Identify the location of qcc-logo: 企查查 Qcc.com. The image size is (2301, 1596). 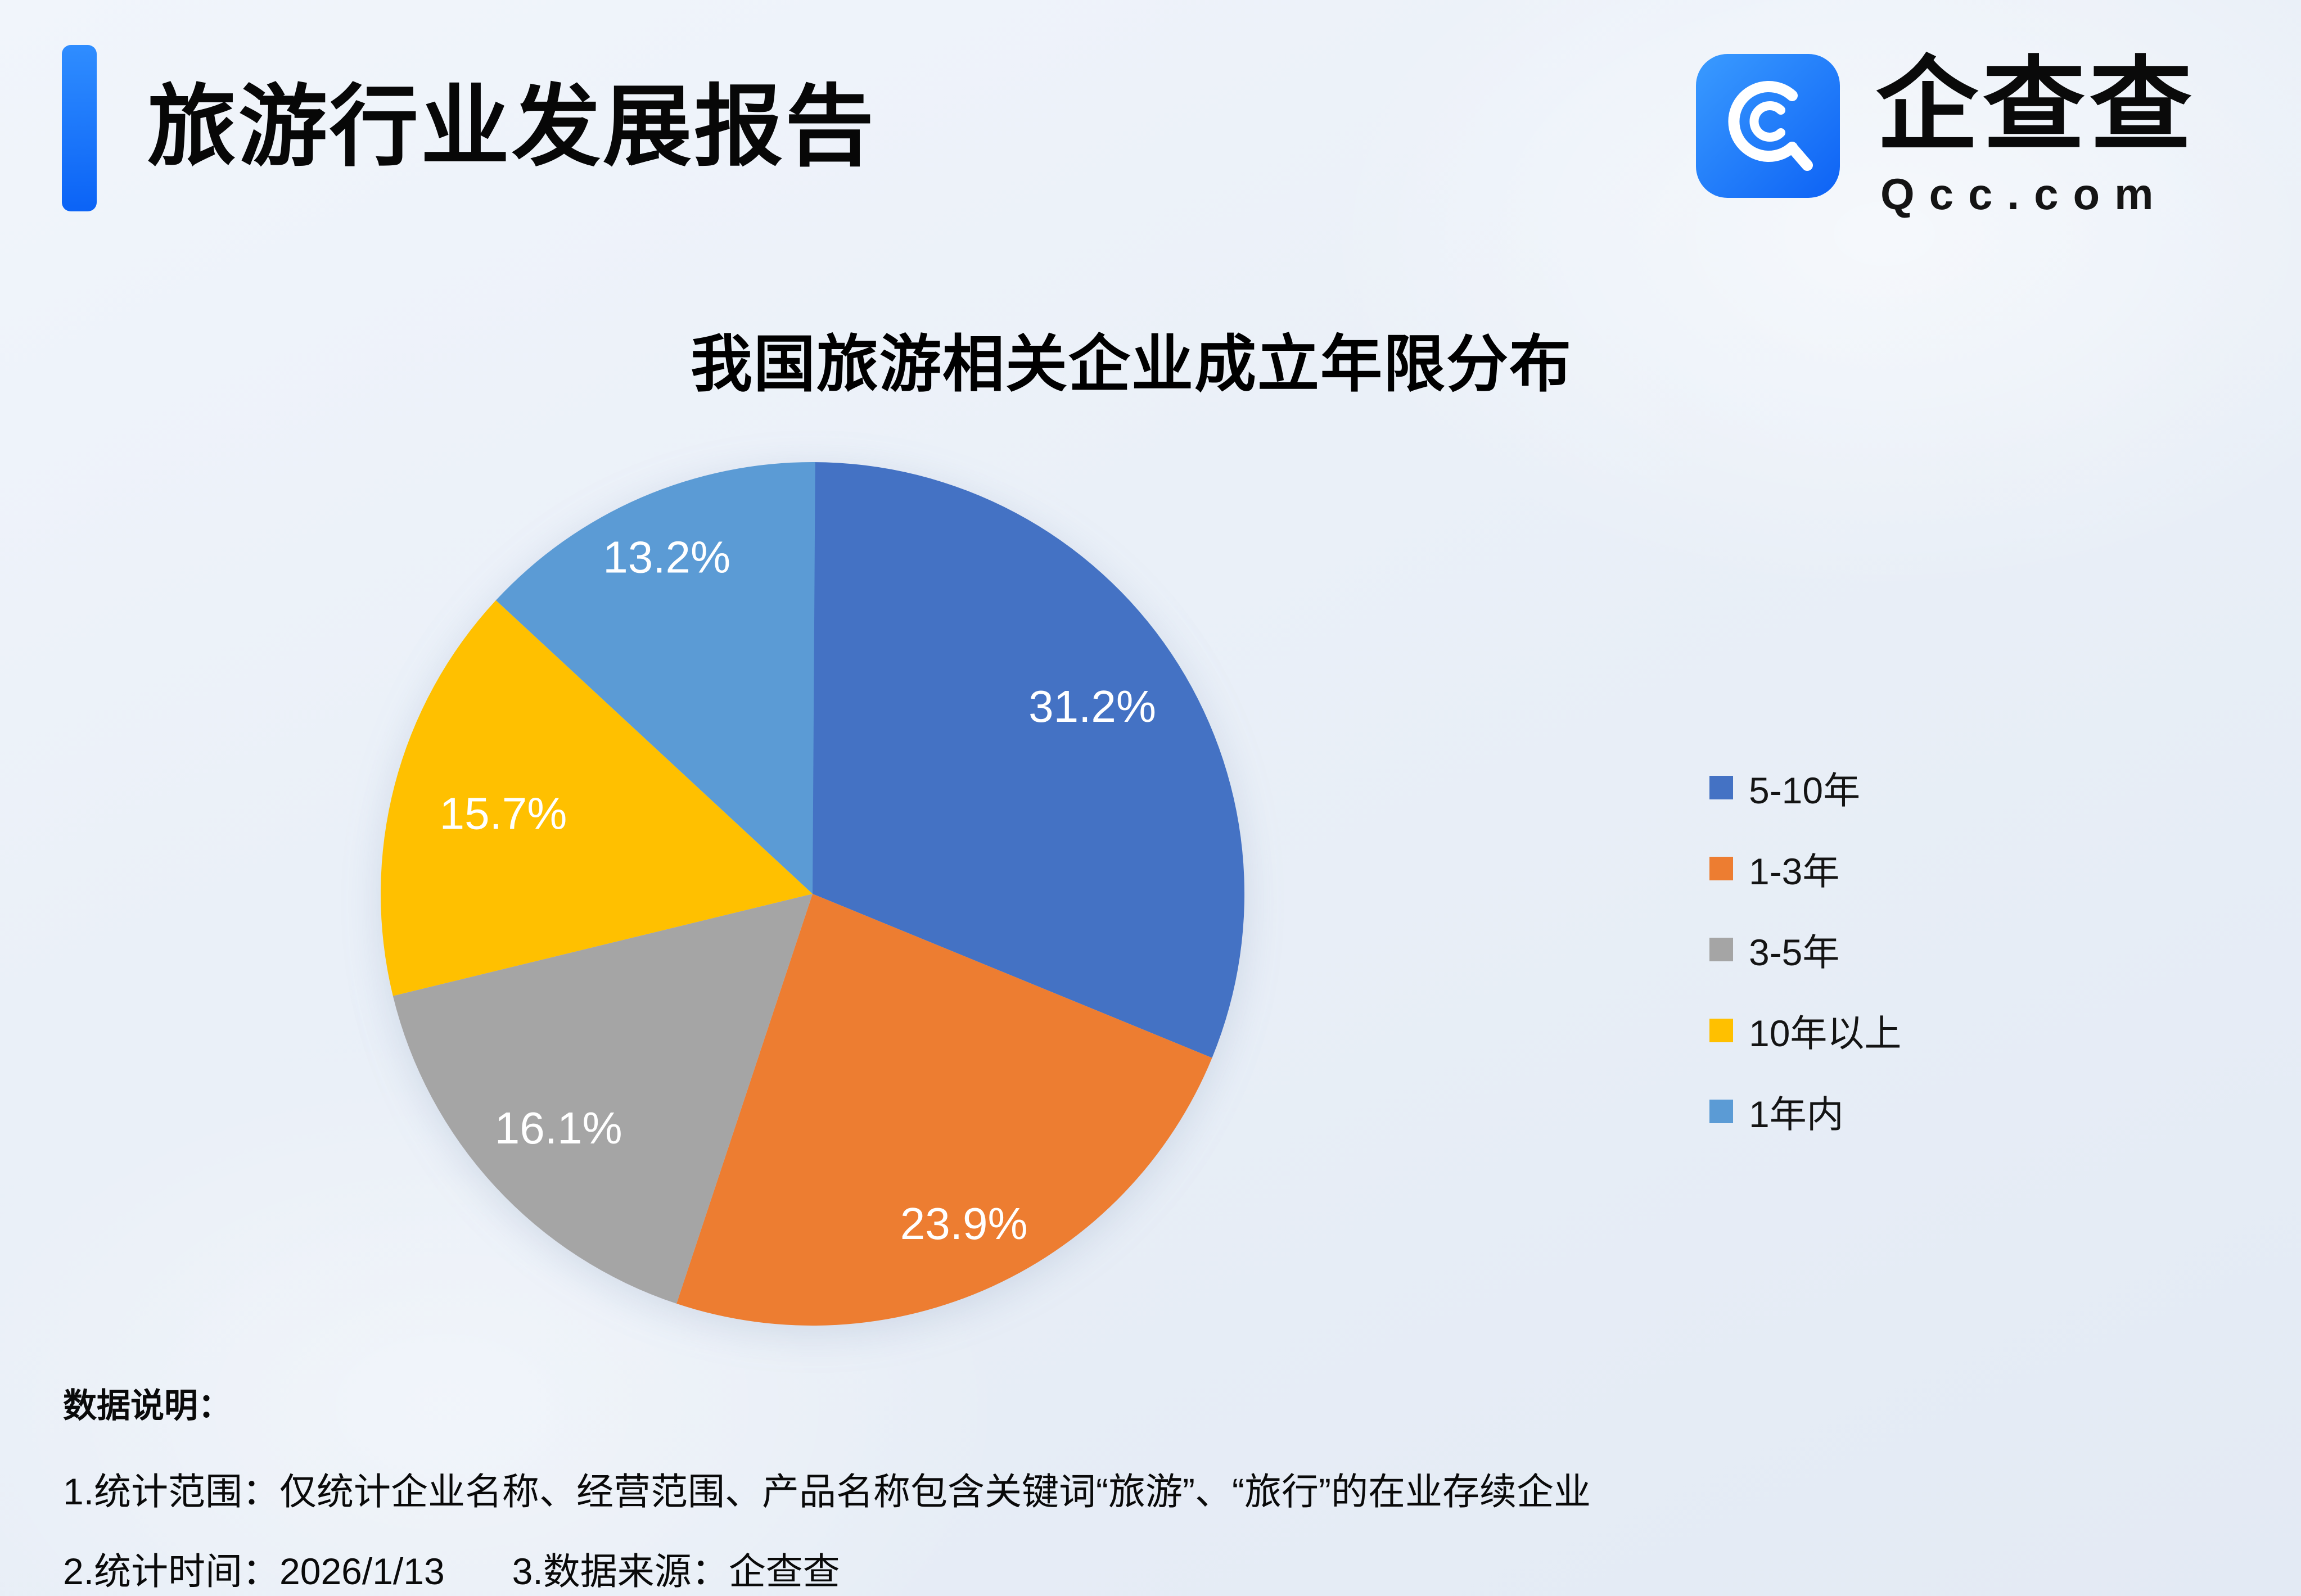
(1946, 135).